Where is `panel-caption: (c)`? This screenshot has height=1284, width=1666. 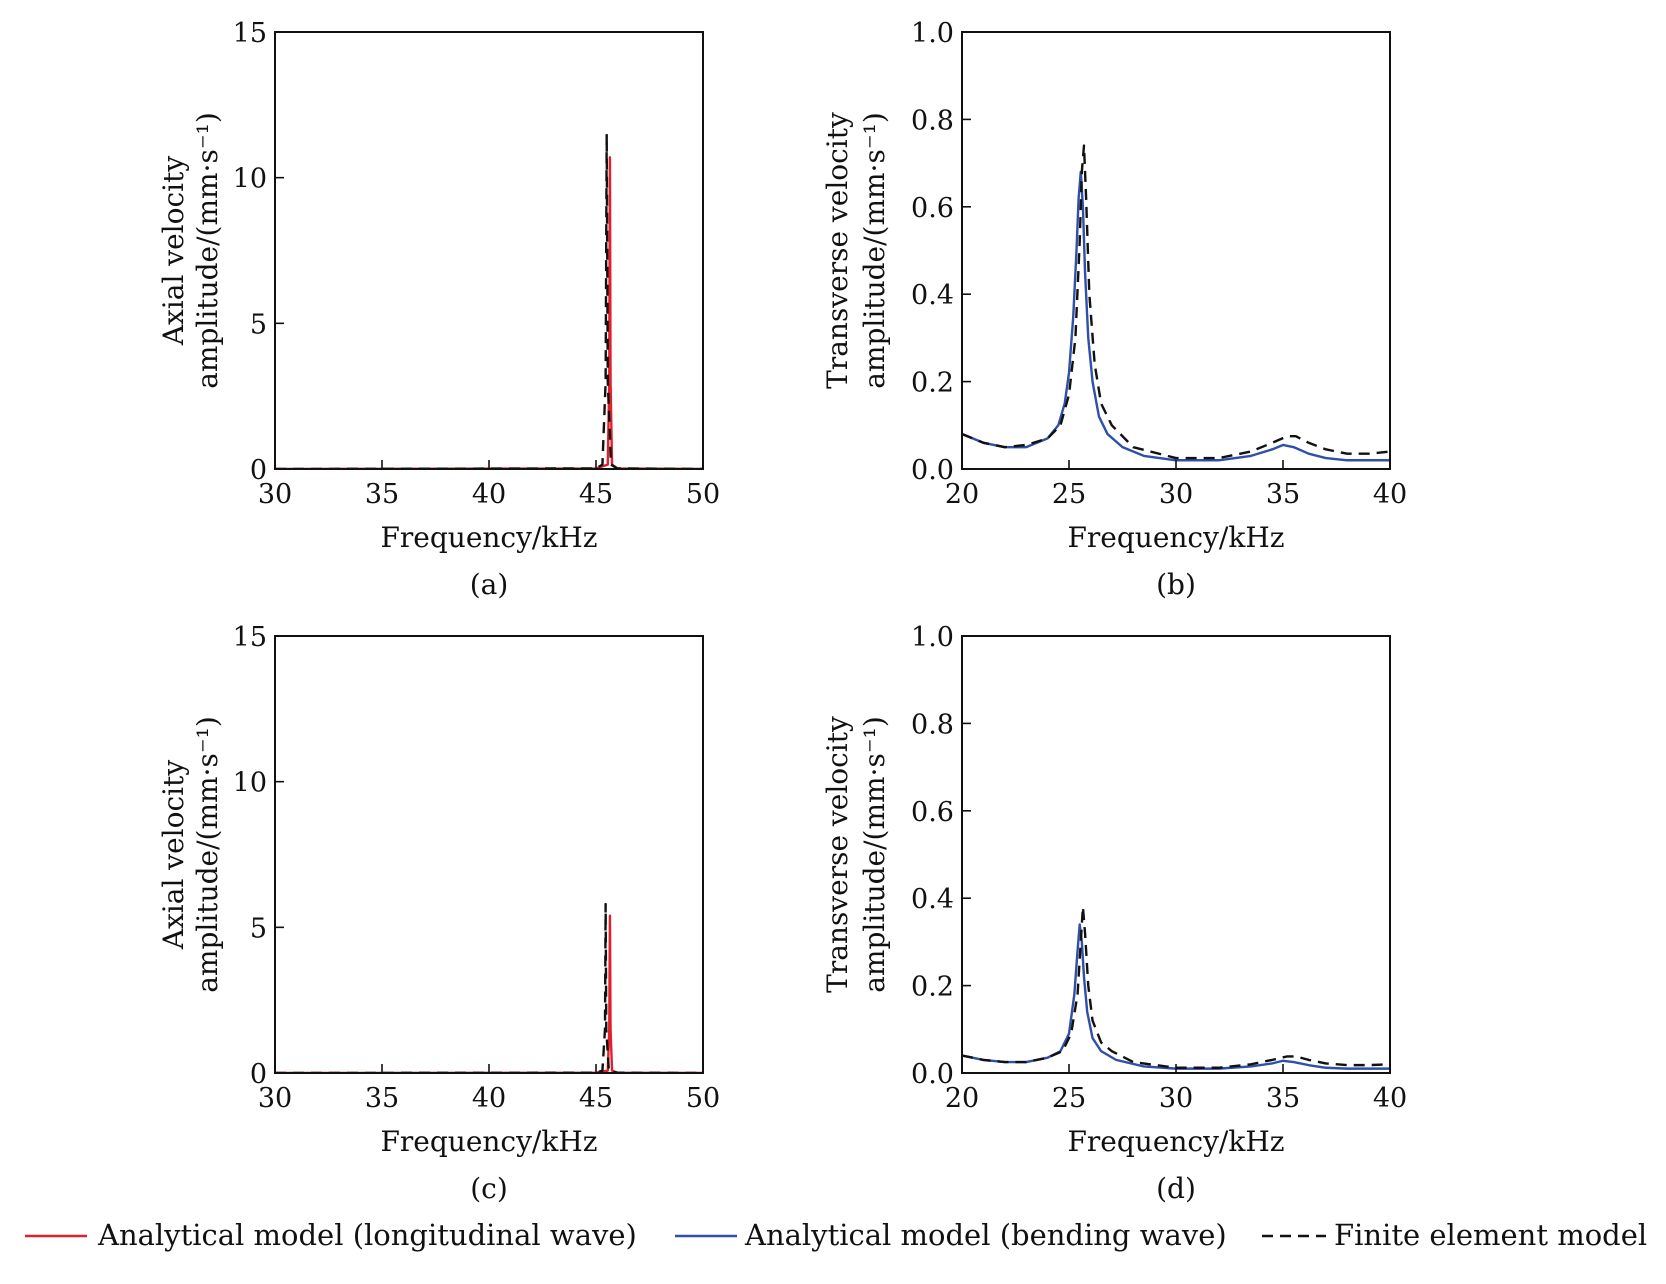
panel-caption: (c) is located at coordinates (489, 1188).